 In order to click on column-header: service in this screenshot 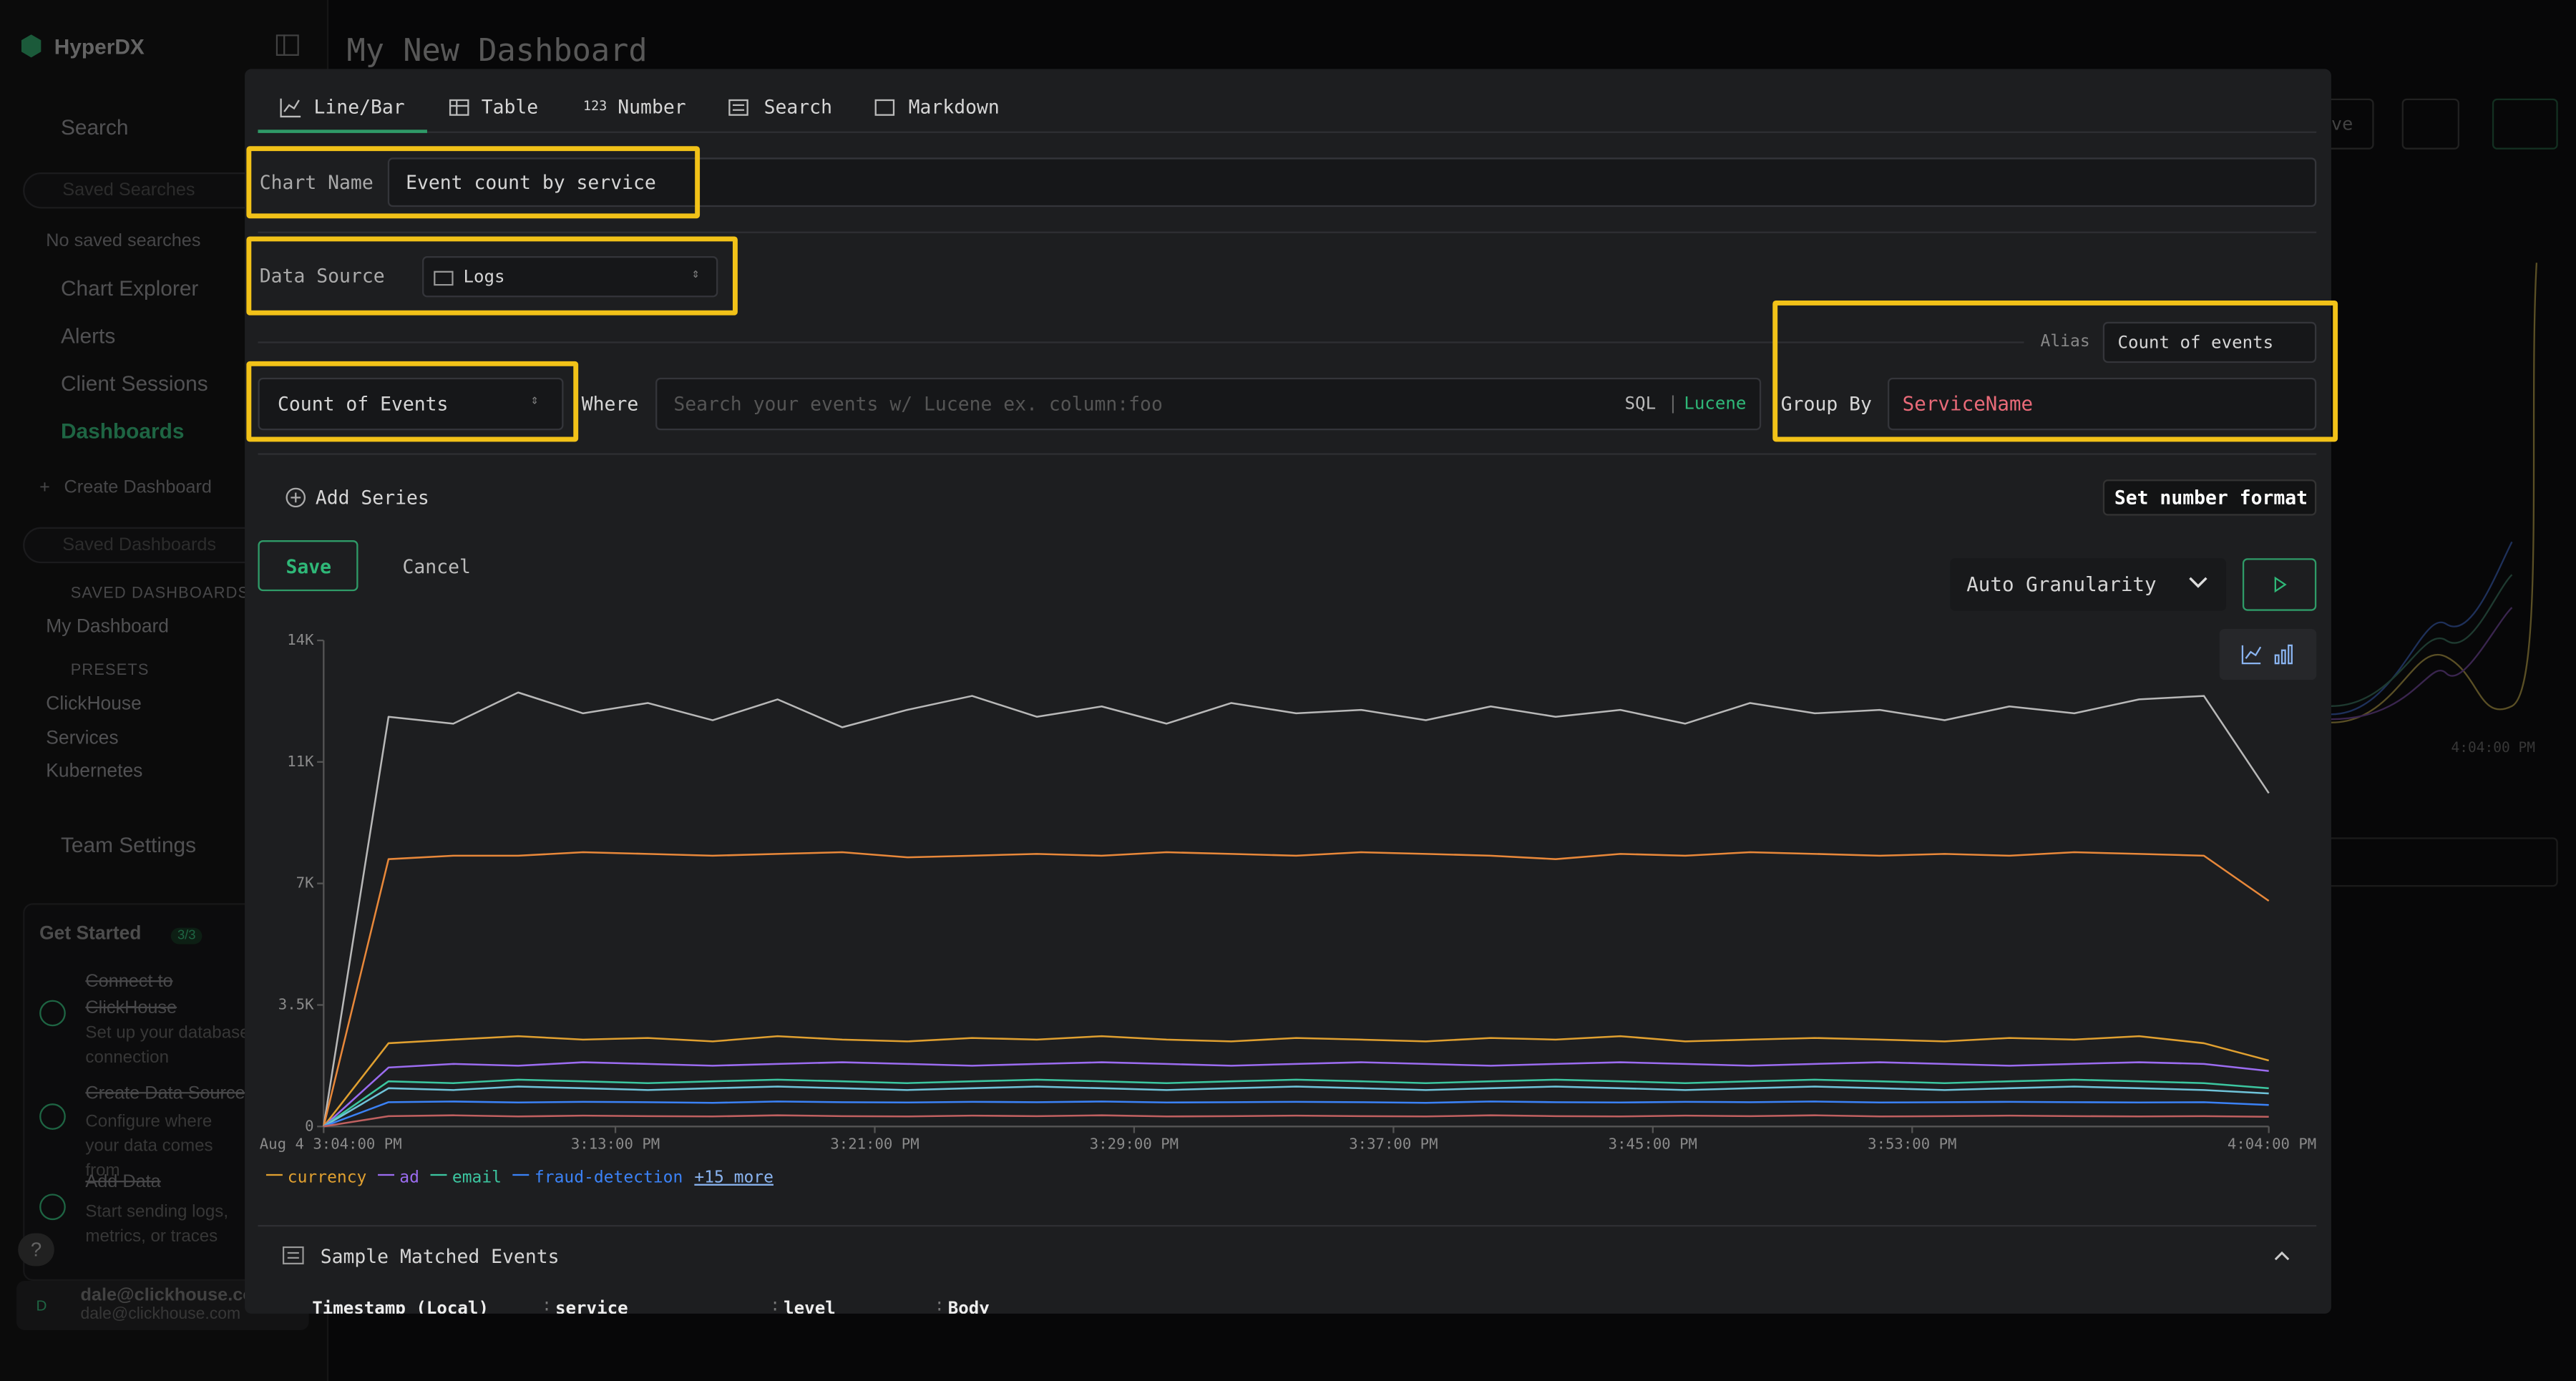, I will do `click(591, 1306)`.